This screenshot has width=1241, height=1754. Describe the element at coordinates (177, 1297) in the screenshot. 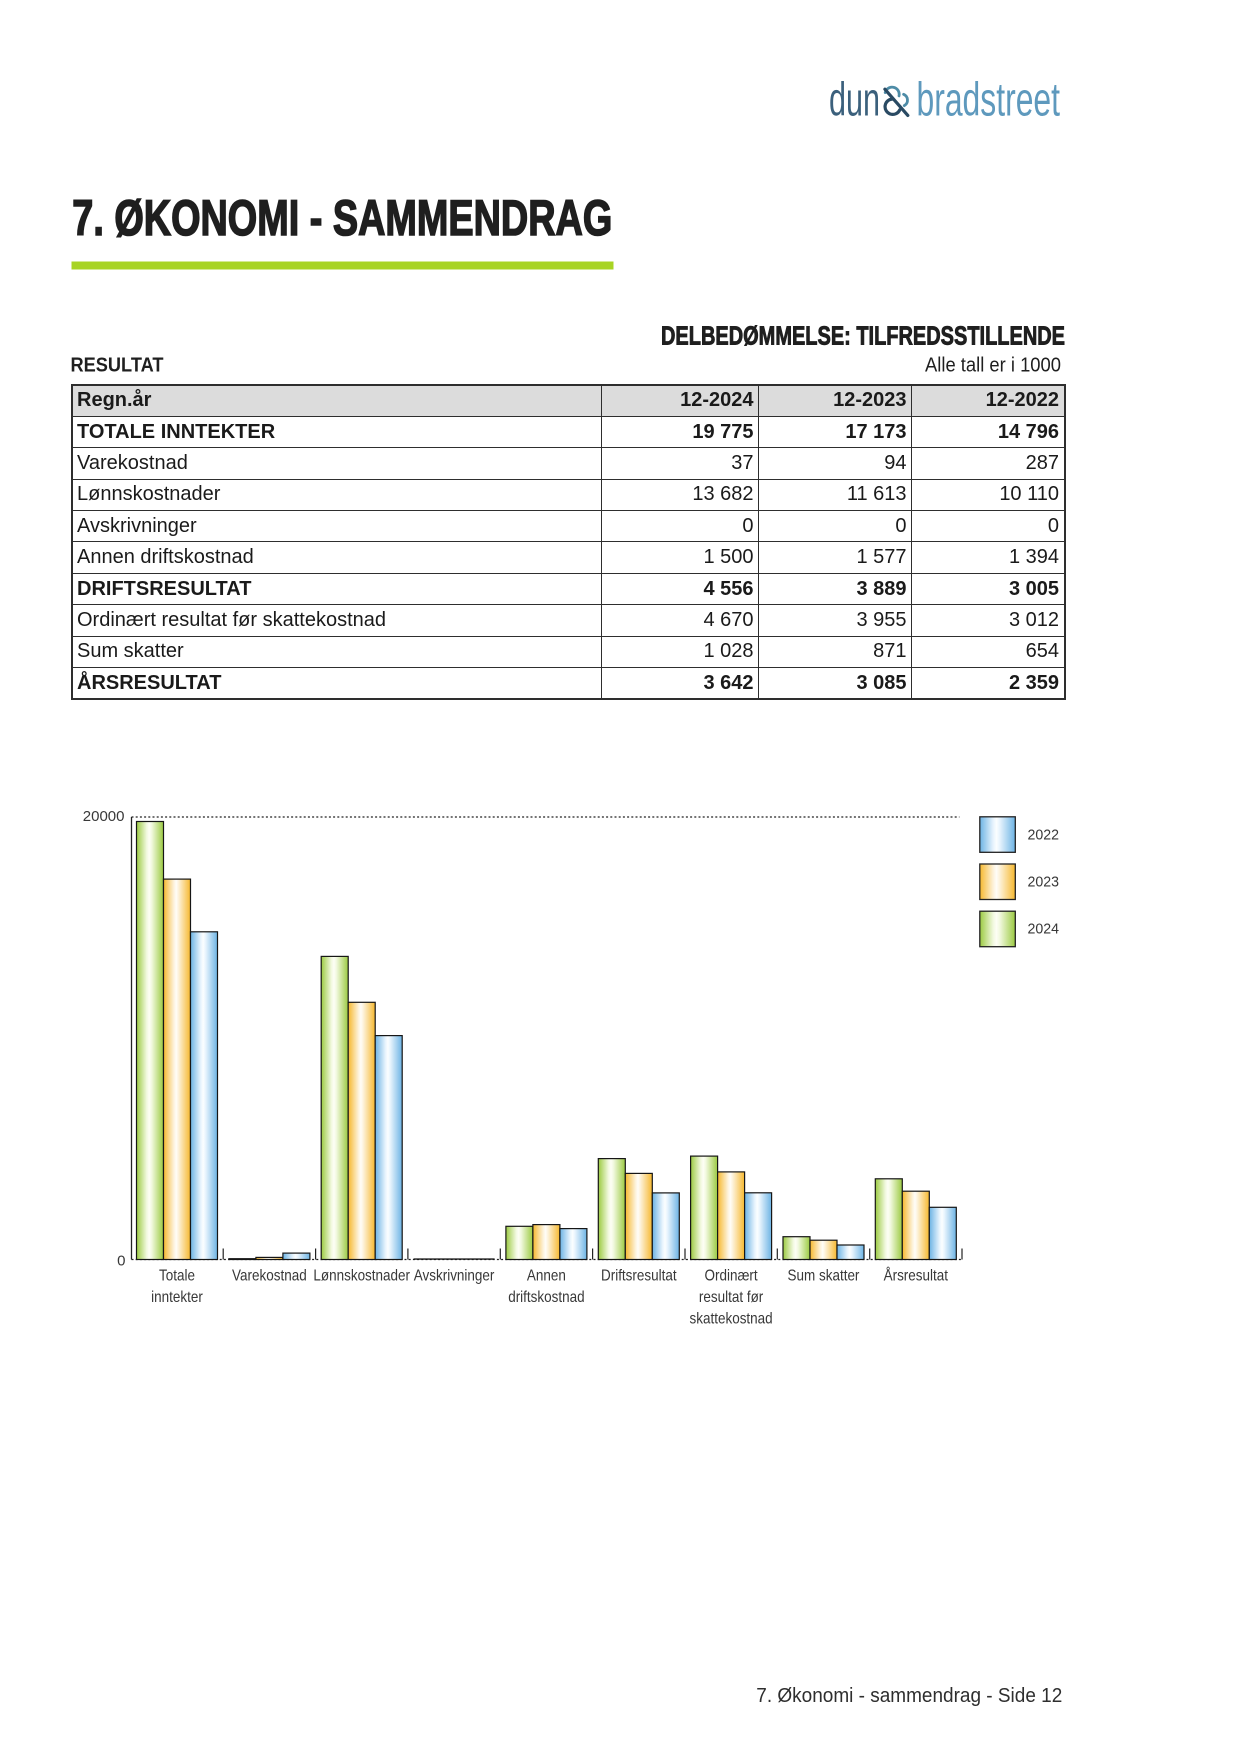

I see `svg-text: inntekter` at that location.